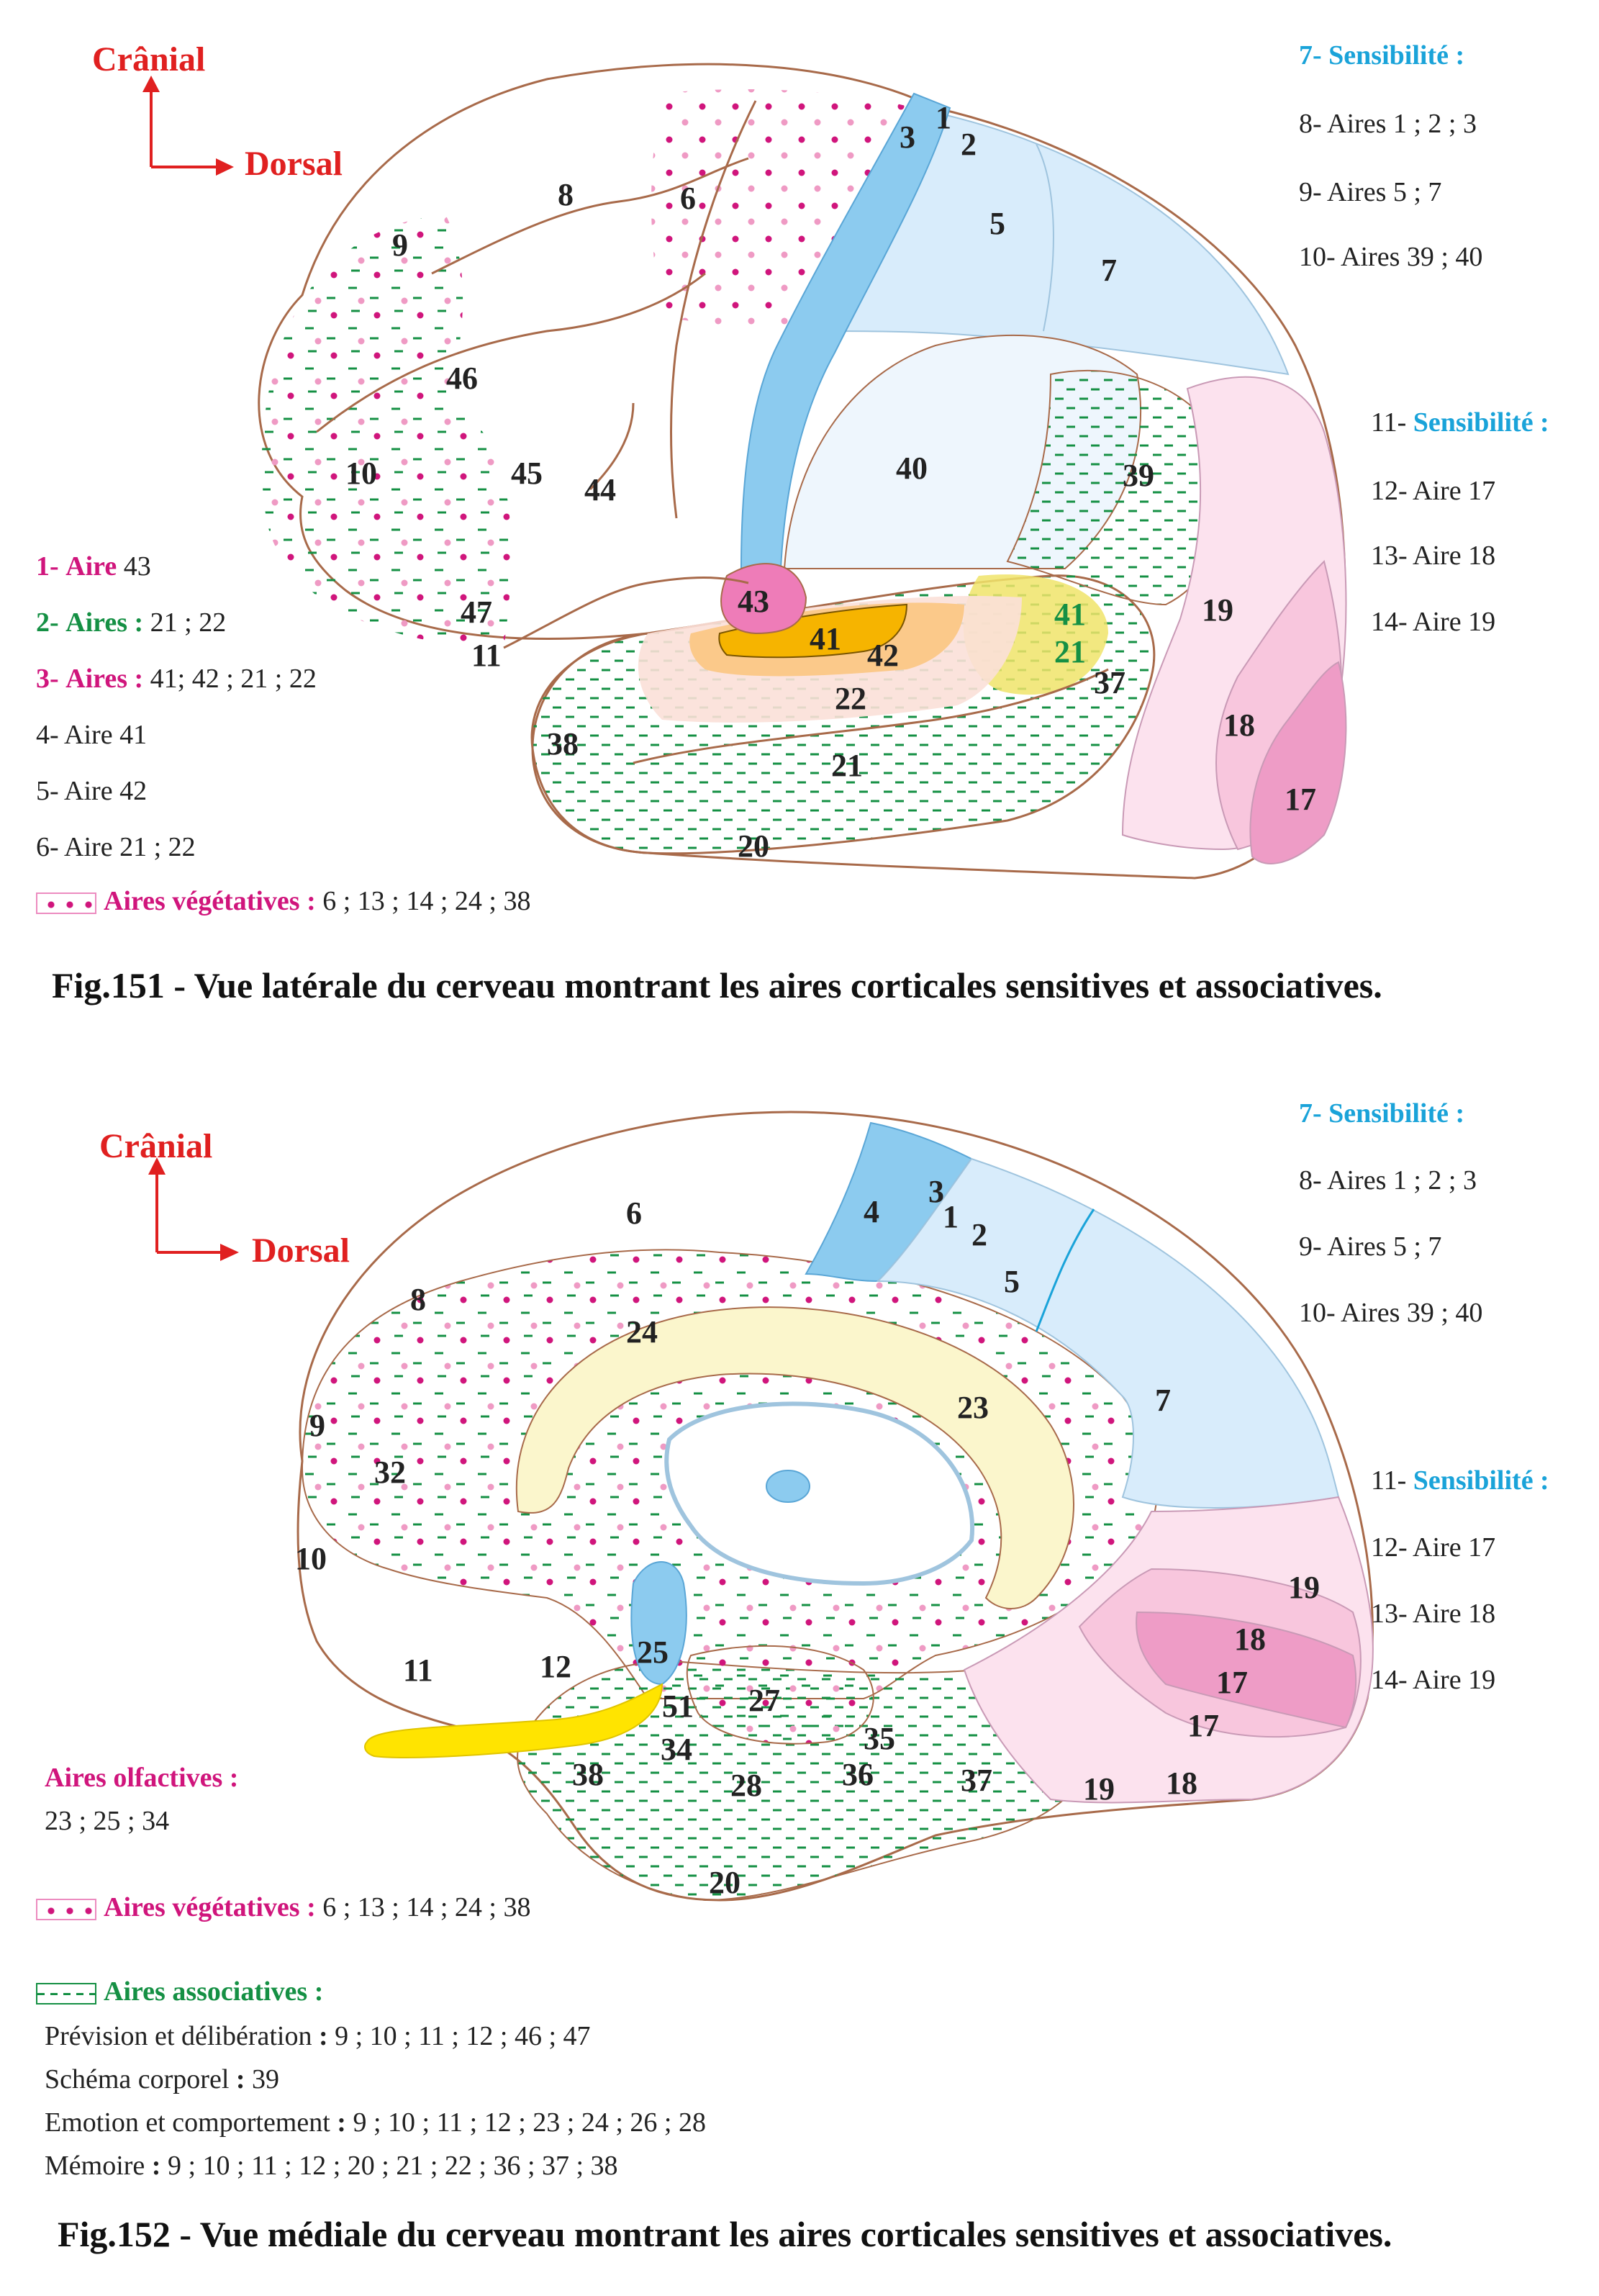 The image size is (1599, 2296). Describe the element at coordinates (1108, 1333) in the screenshot. I see `area-5-7-medial` at that location.